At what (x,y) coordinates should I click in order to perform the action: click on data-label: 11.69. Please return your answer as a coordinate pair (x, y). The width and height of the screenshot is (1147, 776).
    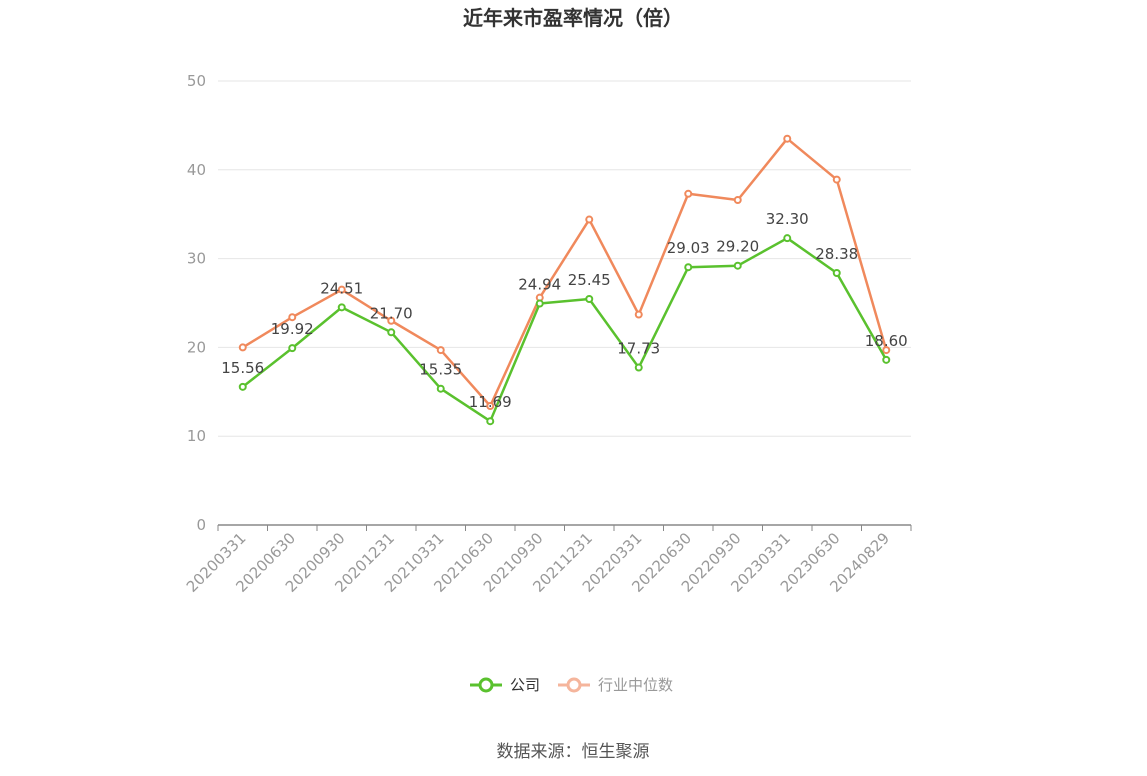
    Looking at the image, I should click on (490, 402).